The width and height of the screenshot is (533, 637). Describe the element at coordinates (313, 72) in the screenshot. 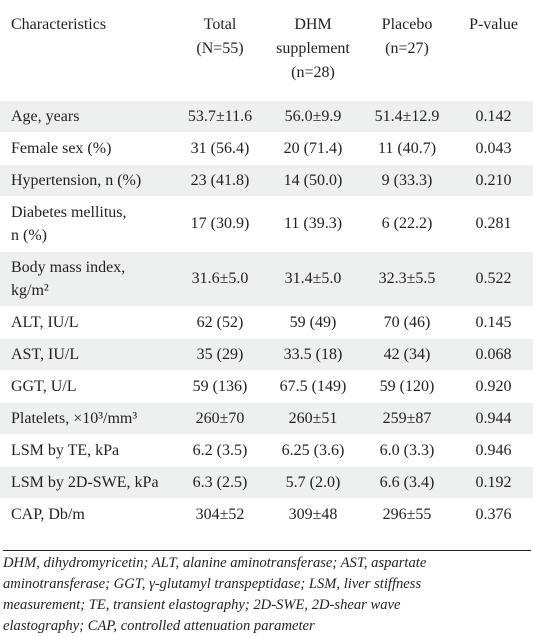

I see `header-line: (n=28)` at that location.